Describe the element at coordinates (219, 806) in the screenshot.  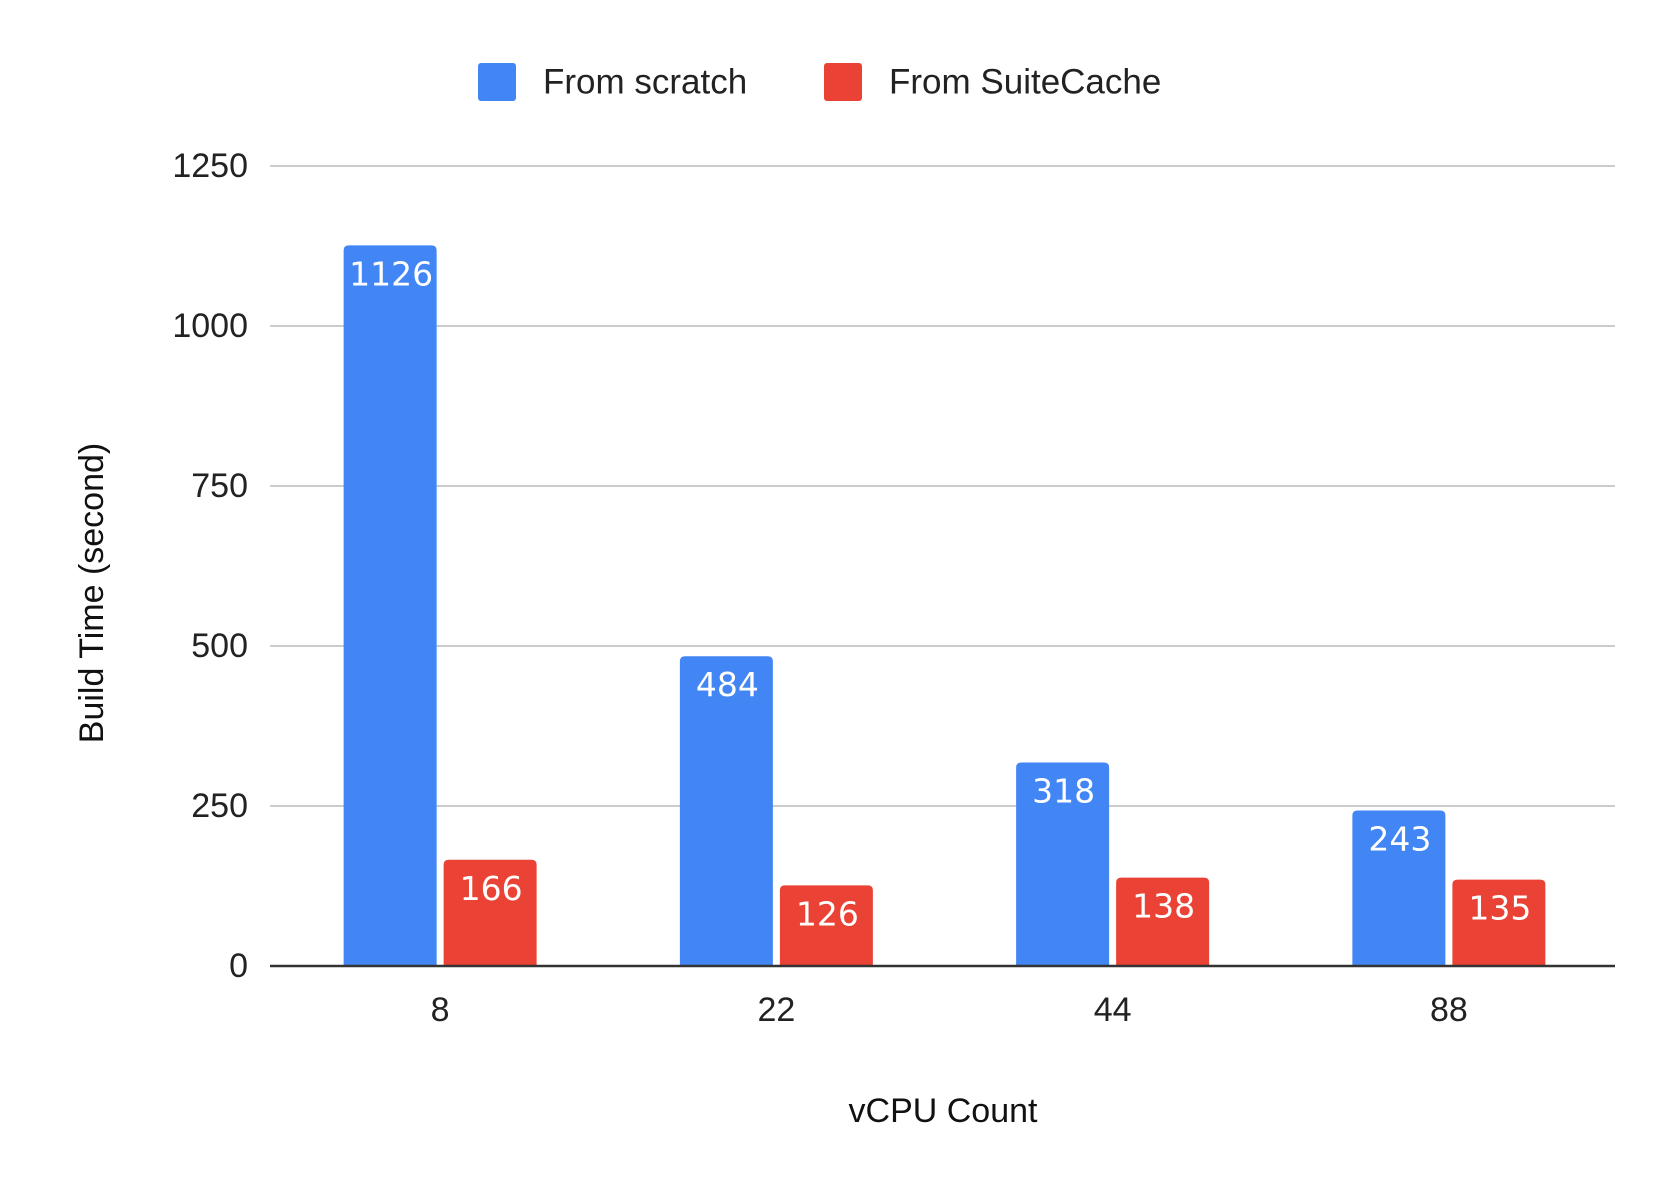
I see `y-tick-label: 250` at that location.